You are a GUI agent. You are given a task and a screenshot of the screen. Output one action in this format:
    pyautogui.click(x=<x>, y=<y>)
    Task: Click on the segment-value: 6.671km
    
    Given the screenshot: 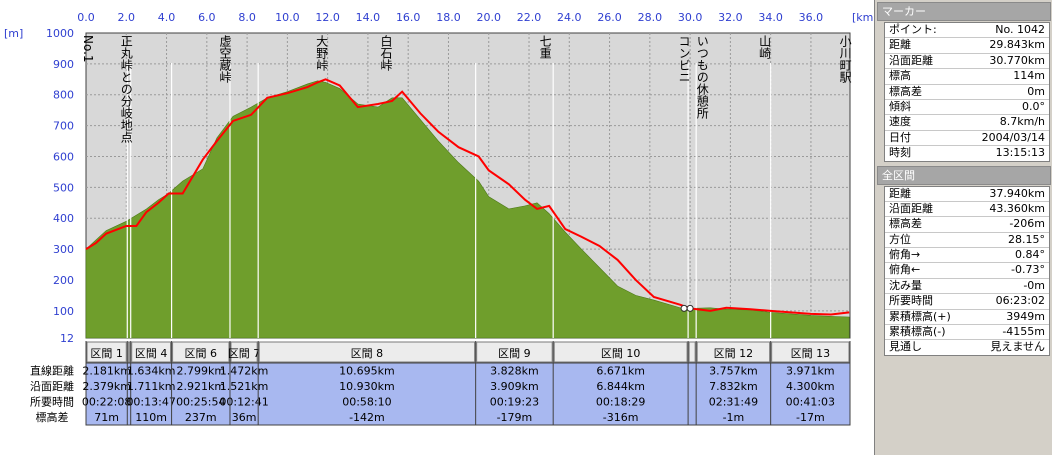 What is the action you would take?
    pyautogui.click(x=620, y=371)
    